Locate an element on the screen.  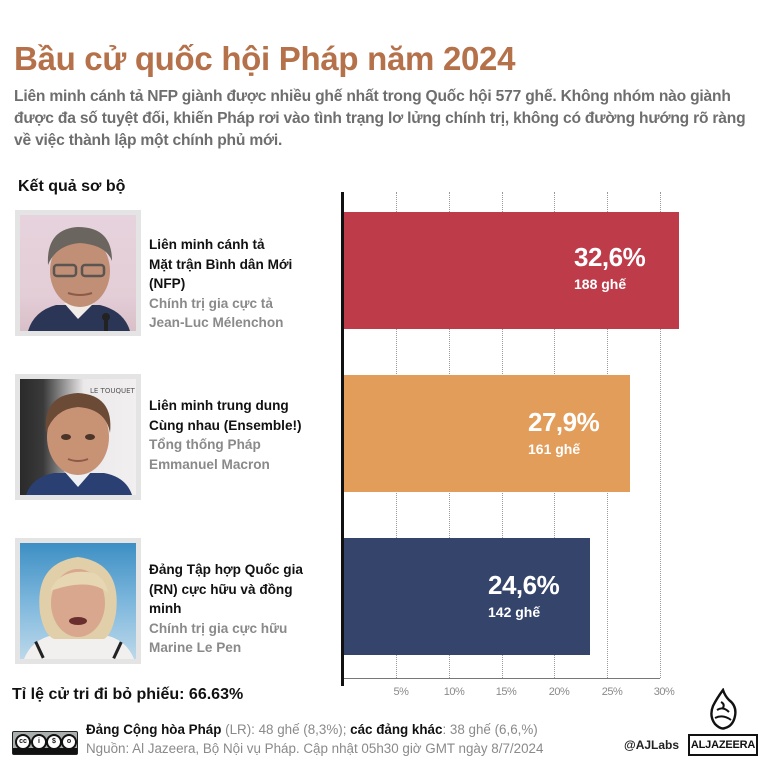
chart-title: Bầu cử quốc hội Pháp năm 2024 is located at coordinates (265, 58).